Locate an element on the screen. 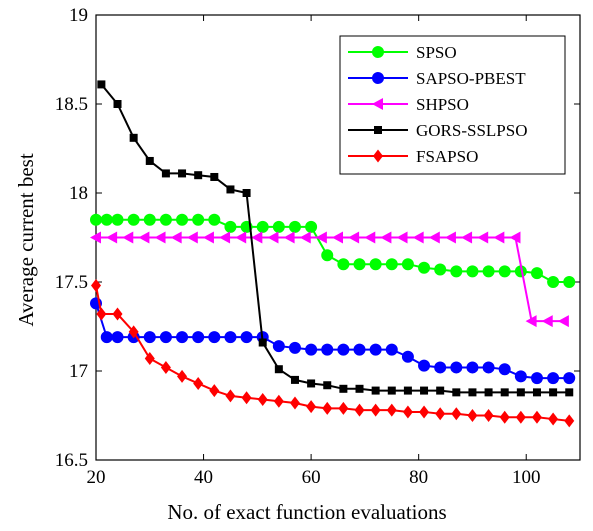 This screenshot has height=531, width=593. legend-marker-gors-sslpso is located at coordinates (378, 130).